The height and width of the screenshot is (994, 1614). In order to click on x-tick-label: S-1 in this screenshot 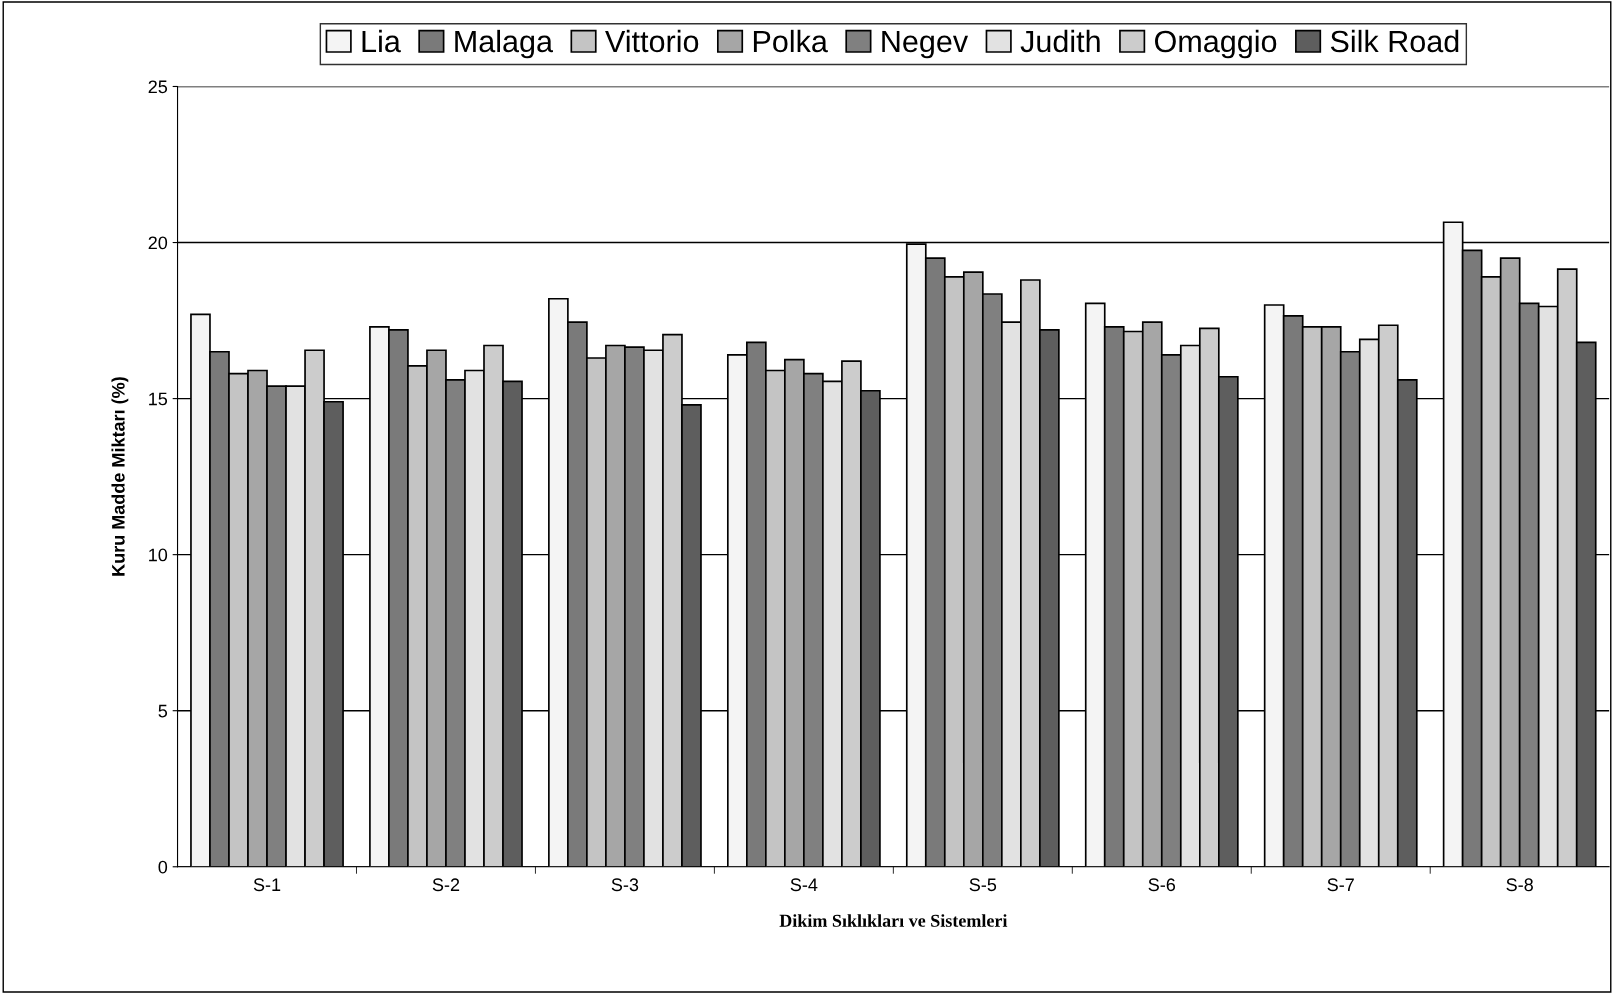, I will do `click(267, 885)`.